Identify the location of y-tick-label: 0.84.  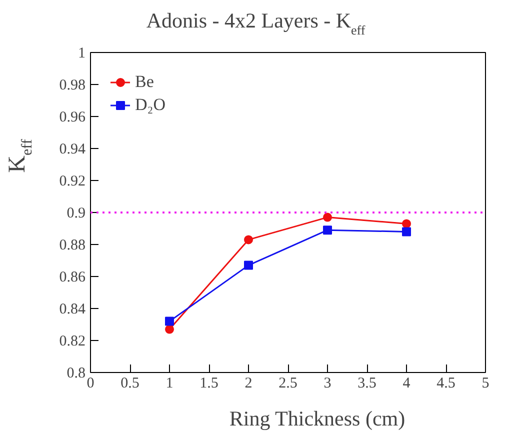
(72, 310).